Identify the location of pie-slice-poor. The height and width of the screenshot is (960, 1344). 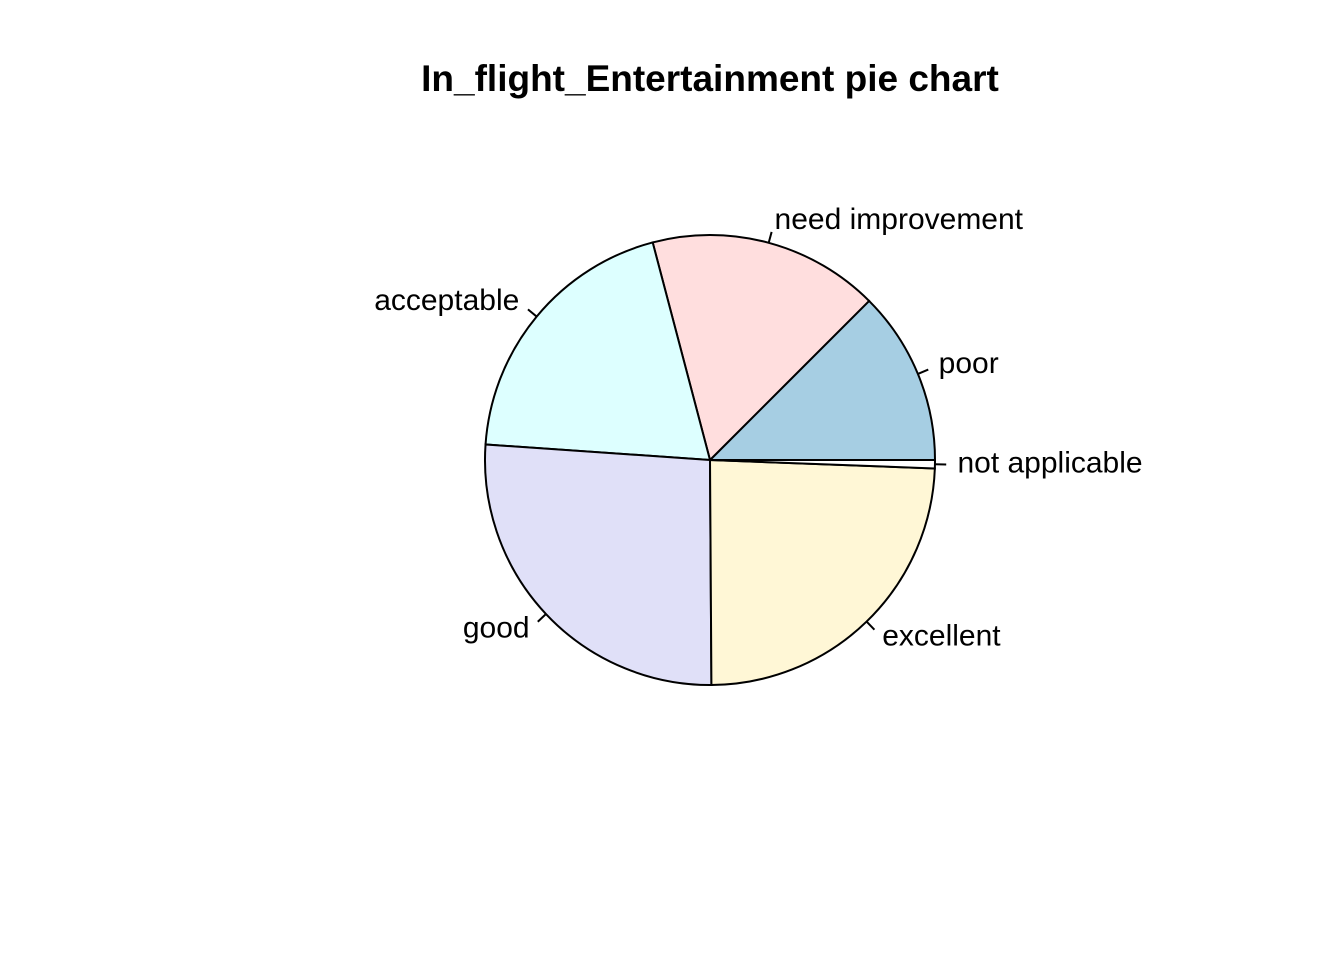
(822, 380).